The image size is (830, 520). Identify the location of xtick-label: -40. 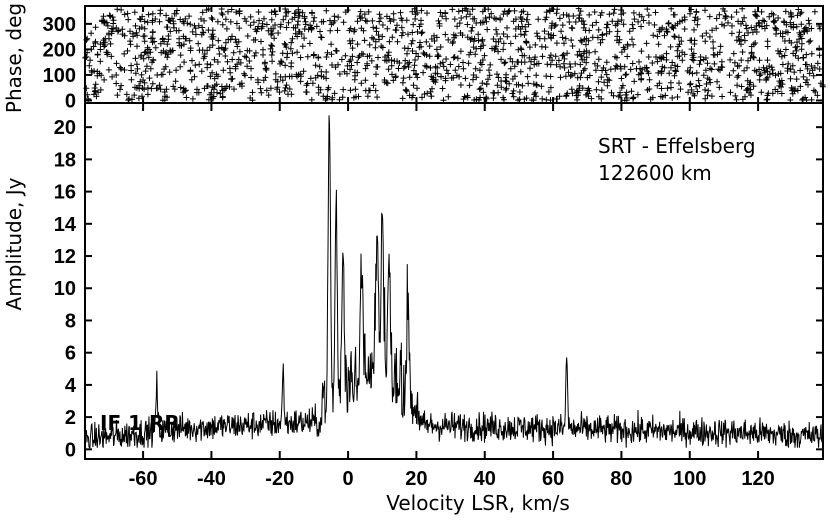
(211, 479).